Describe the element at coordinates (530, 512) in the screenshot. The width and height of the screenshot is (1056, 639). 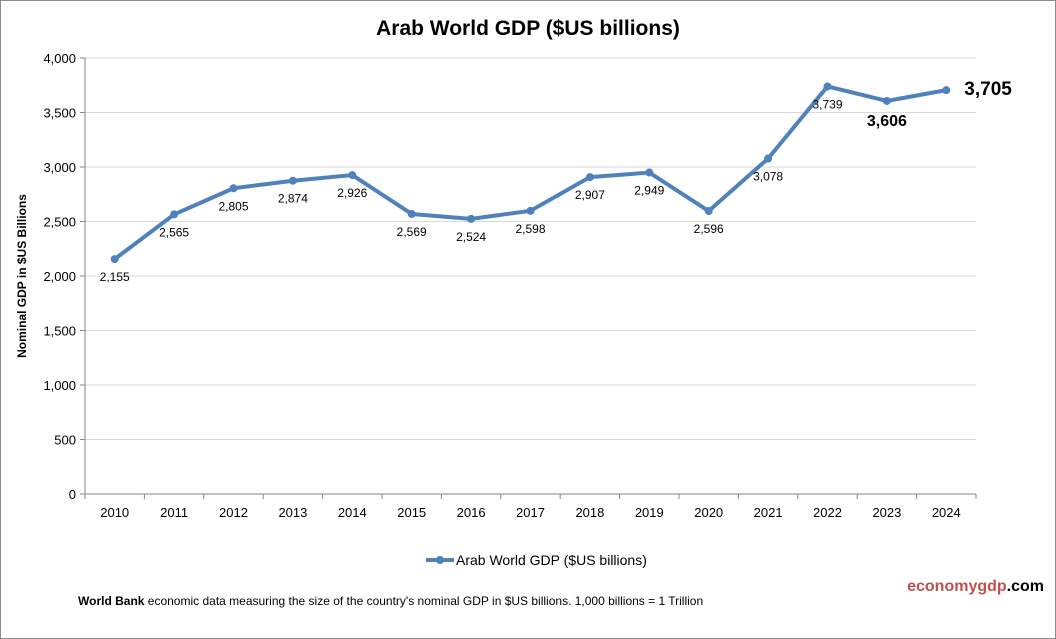
I see `x-tick-label: 2017` at that location.